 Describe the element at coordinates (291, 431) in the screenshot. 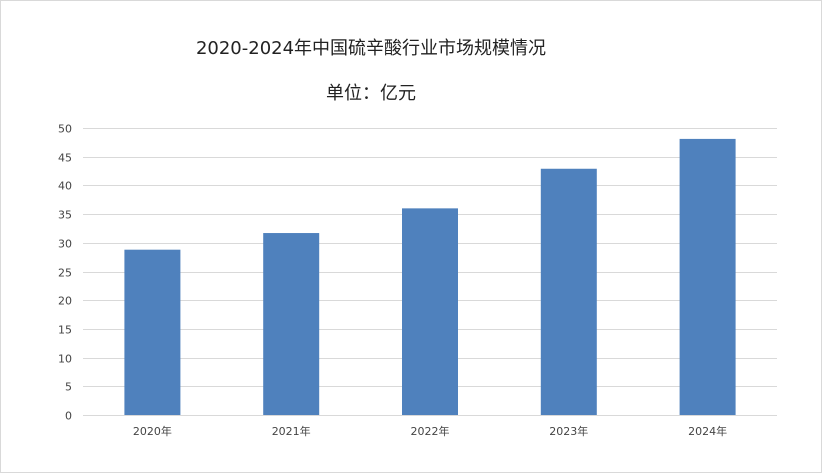

I see `x-tick-label: 2021年` at that location.